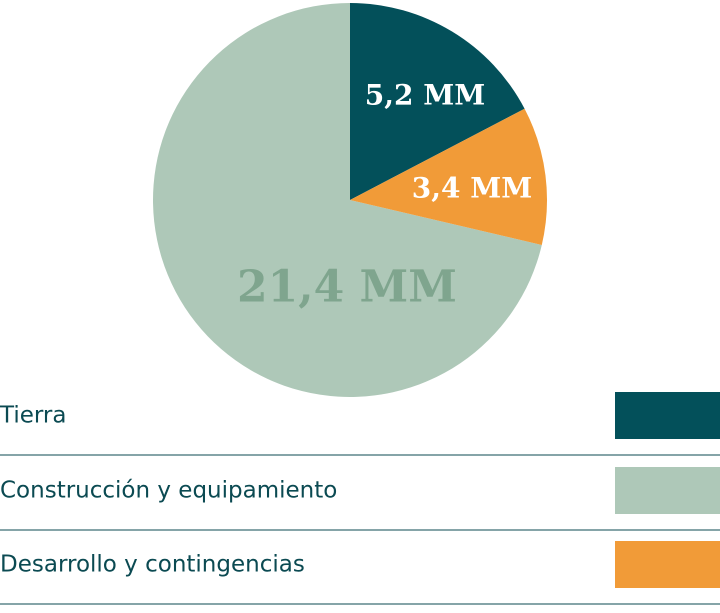 The height and width of the screenshot is (613, 720). Describe the element at coordinates (33, 416) in the screenshot. I see `legend-label: Tierra` at that location.